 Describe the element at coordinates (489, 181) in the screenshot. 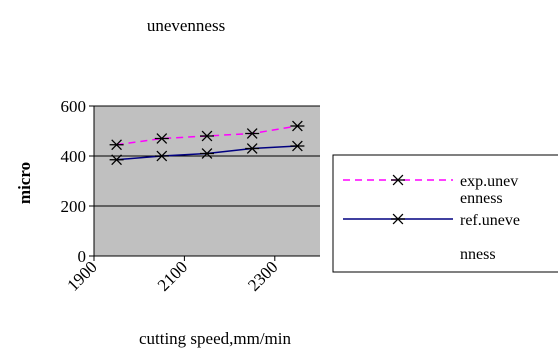

I see `legend-label: exp.unev` at that location.